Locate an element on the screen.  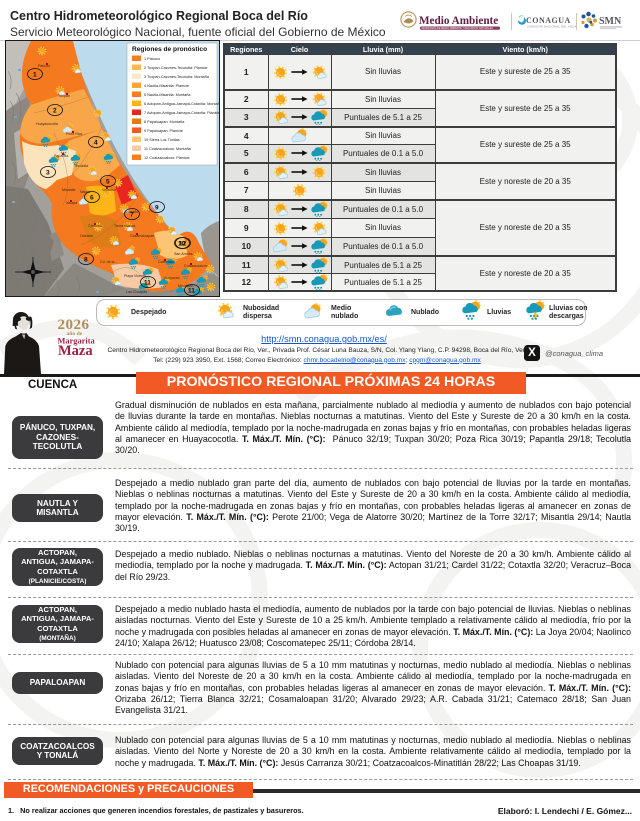
svg-text: Medio Ambiente is located at coordinates (458, 21).